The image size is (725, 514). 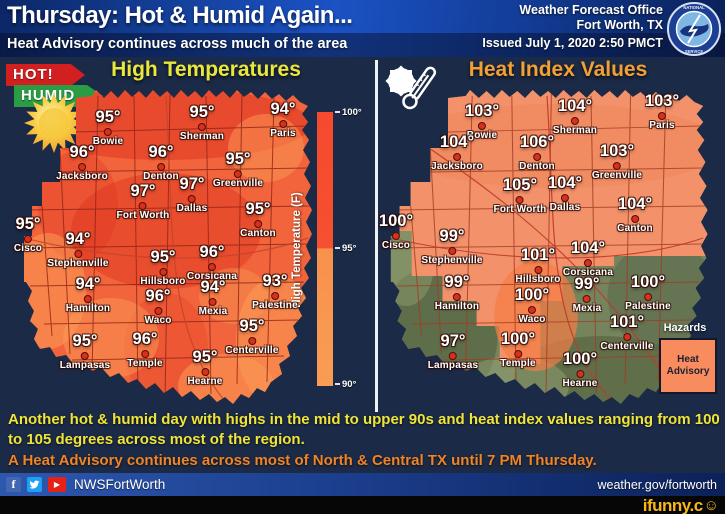 I want to click on station-canton: 95° Canton, so click(x=258, y=220).